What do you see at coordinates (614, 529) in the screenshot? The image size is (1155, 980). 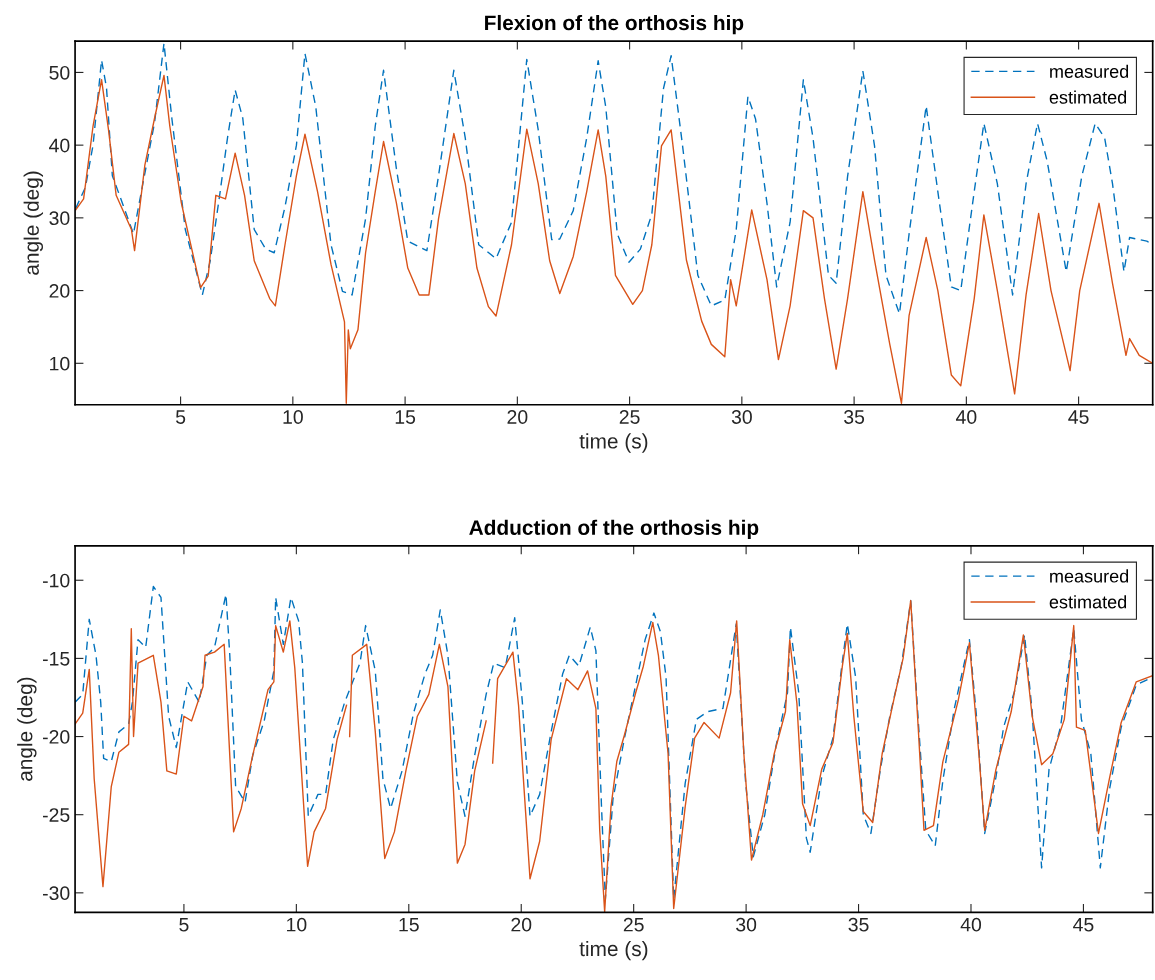 I see `chart-title: Adduction of the orthosis hip` at bounding box center [614, 529].